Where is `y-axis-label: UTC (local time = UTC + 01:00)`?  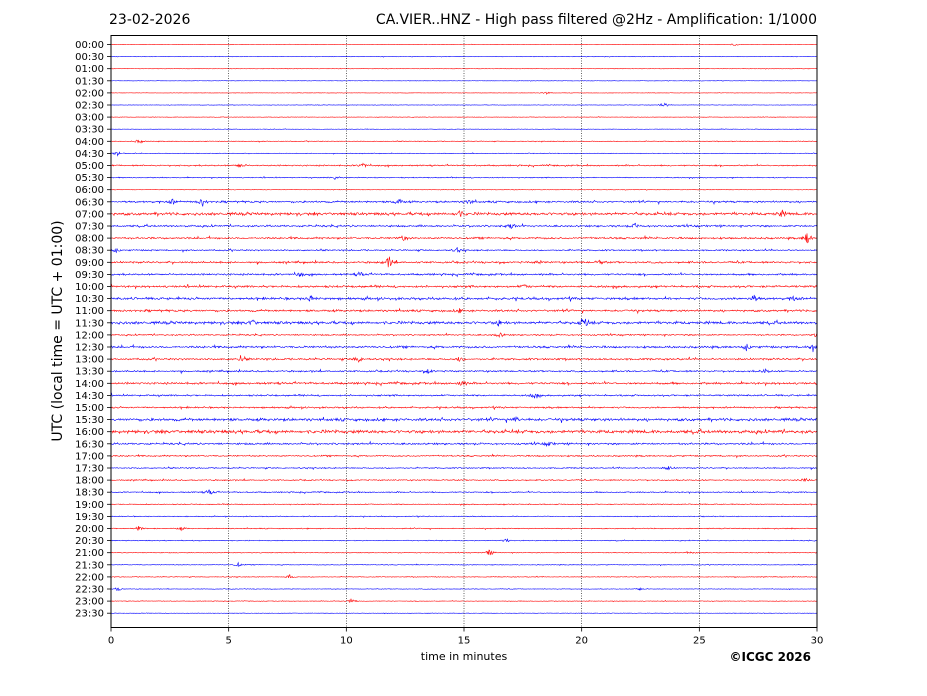
y-axis-label: UTC (local time = UTC + 01:00) is located at coordinates (58, 330).